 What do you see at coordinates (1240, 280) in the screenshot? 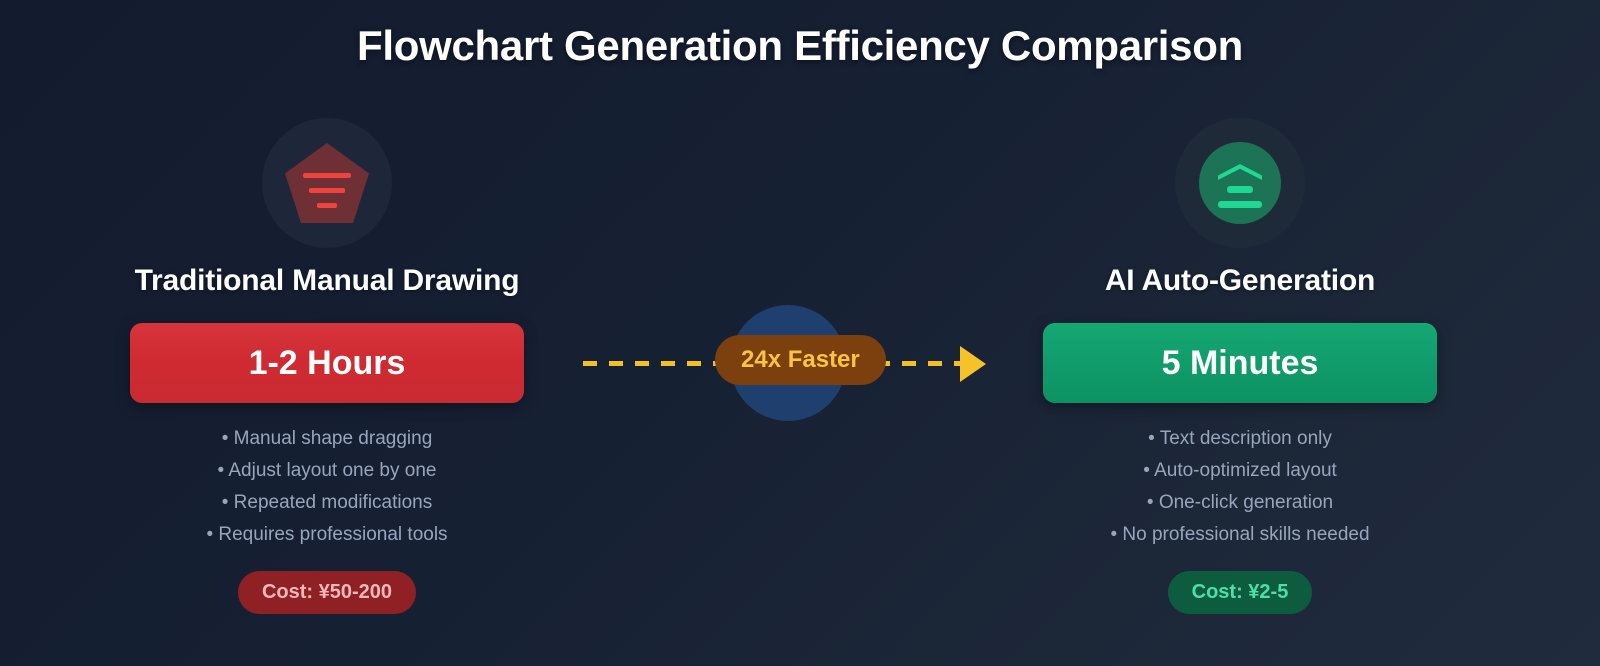
I see `column-heading-ai: AI Auto-Generation` at bounding box center [1240, 280].